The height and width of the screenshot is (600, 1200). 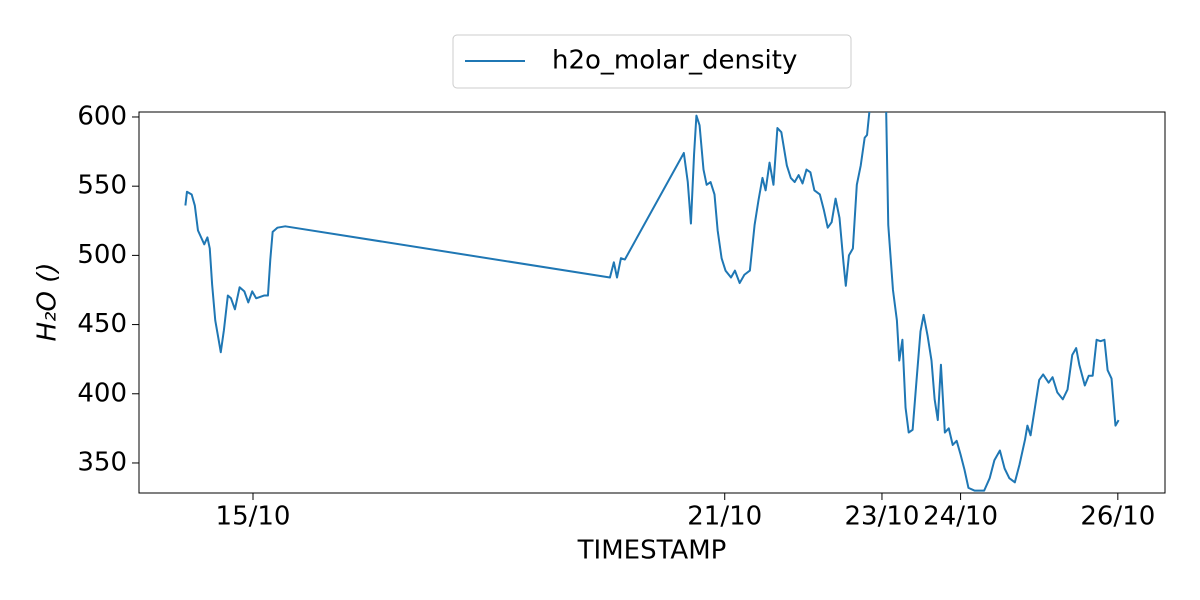 What do you see at coordinates (48, 302) in the screenshot?
I see `y-axis-label: H₂O ()` at bounding box center [48, 302].